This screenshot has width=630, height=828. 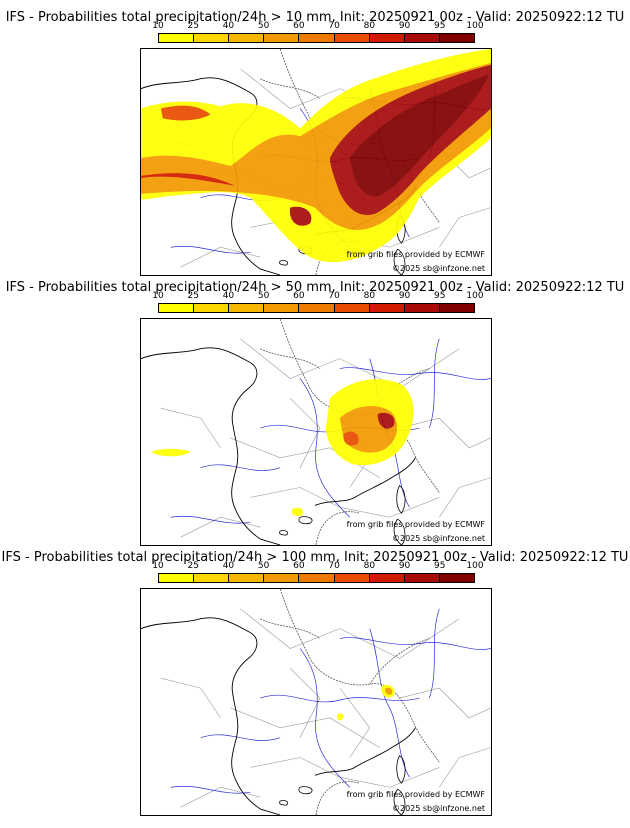 What do you see at coordinates (193, 296) in the screenshot?
I see `colorbar-tick-label: 25` at bounding box center [193, 296].